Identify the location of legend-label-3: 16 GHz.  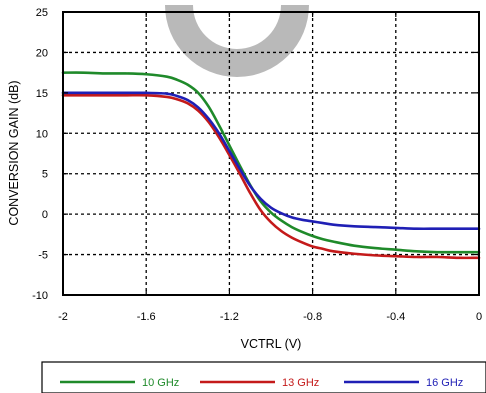
(444, 383).